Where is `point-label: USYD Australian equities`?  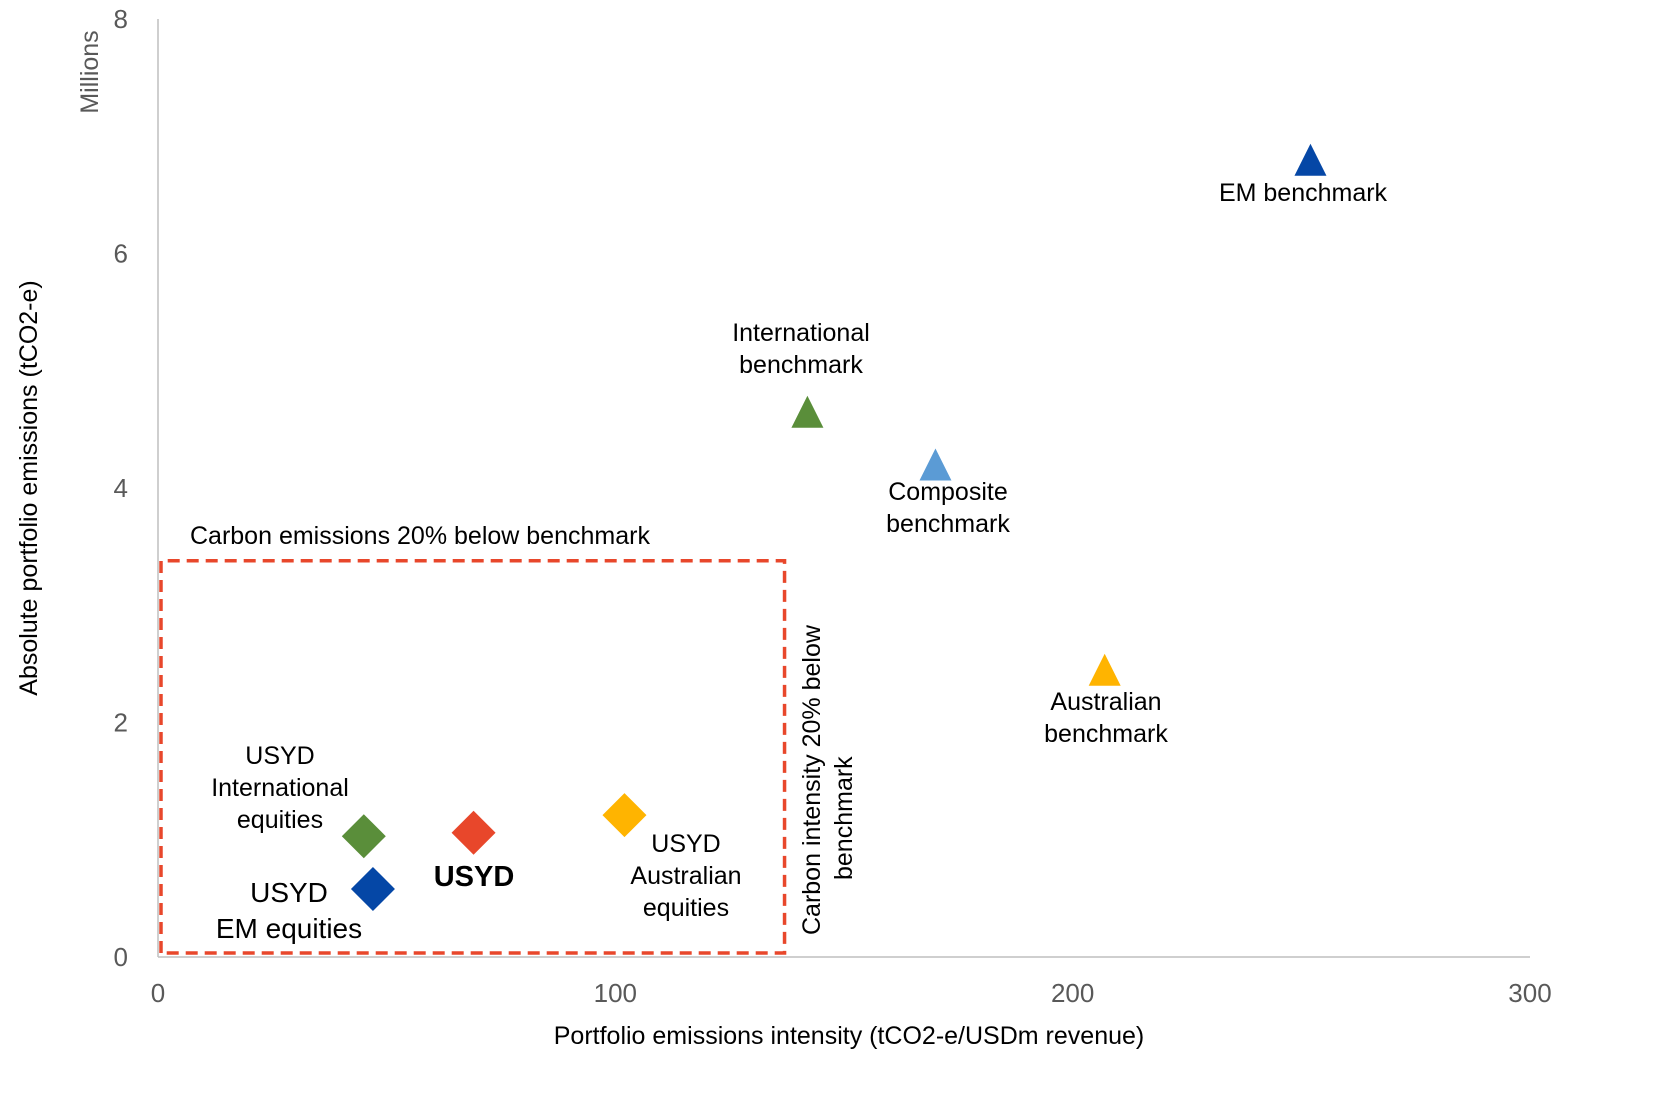 point-label: USYD Australian equities is located at coordinates (685, 876).